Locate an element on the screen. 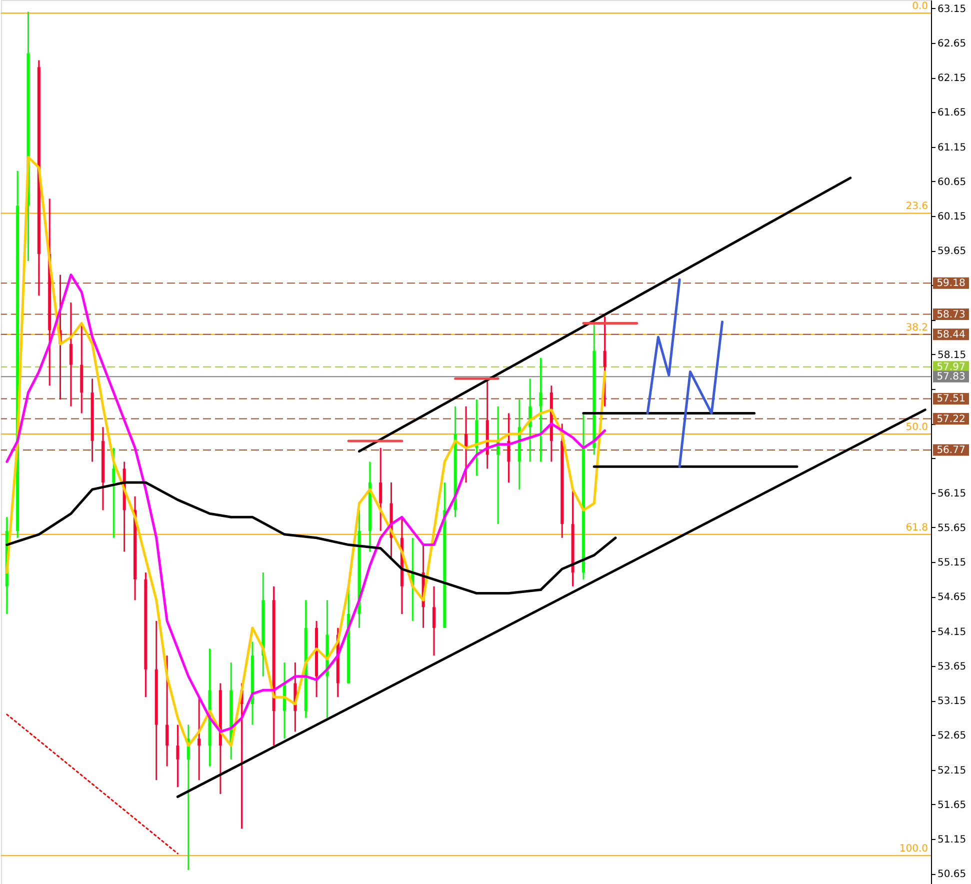  y-tick-label: 60.65 is located at coordinates (952, 182).